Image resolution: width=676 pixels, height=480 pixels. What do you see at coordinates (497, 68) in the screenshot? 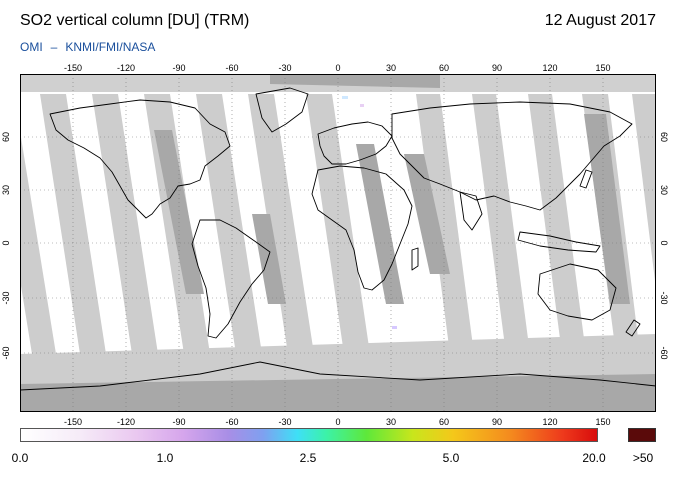
I see `lon-tick-top: 90` at bounding box center [497, 68].